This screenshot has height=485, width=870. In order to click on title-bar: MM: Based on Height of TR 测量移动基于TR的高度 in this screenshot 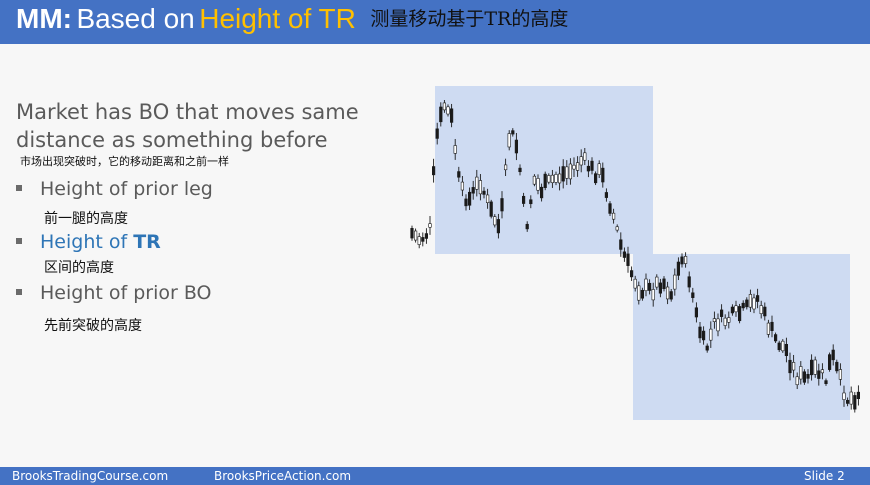, I will do `click(435, 22)`.